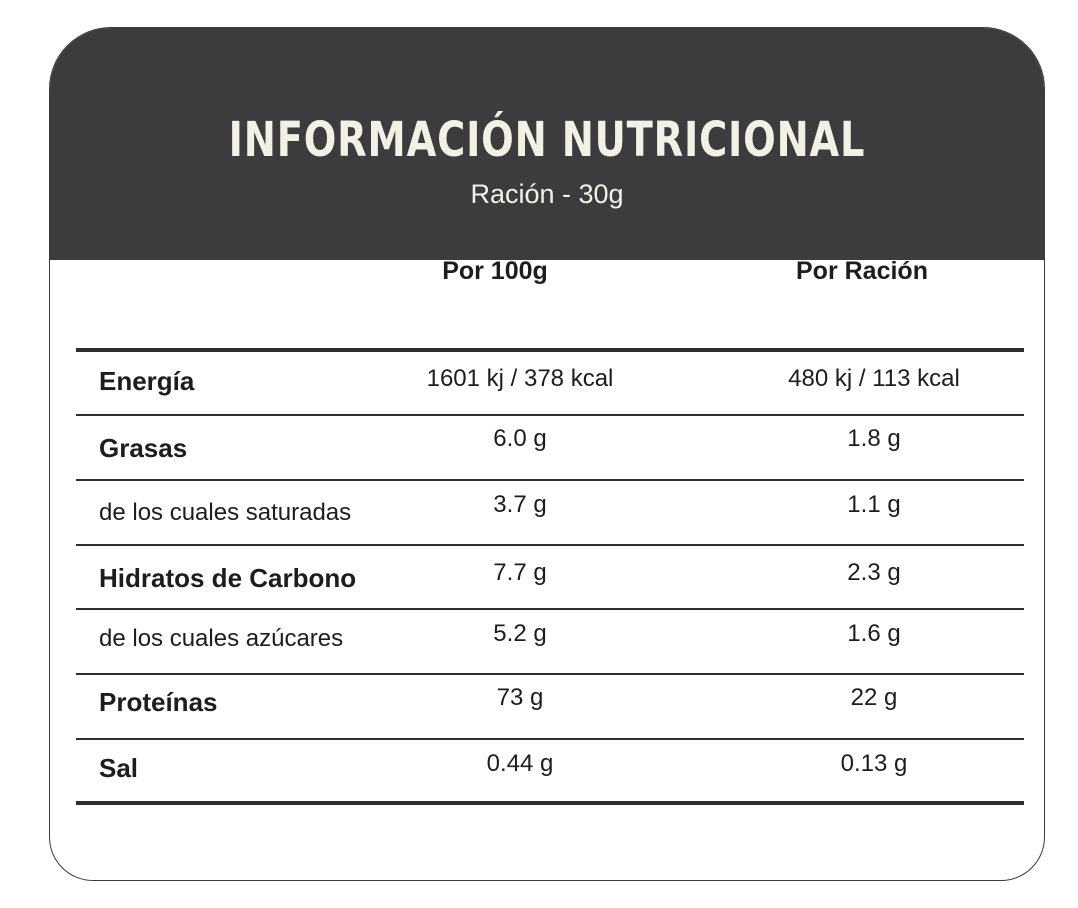 This screenshot has height=908, width=1078. Describe the element at coordinates (547, 194) in the screenshot. I see `serving-size-subtitle: Ración - 30g` at that location.